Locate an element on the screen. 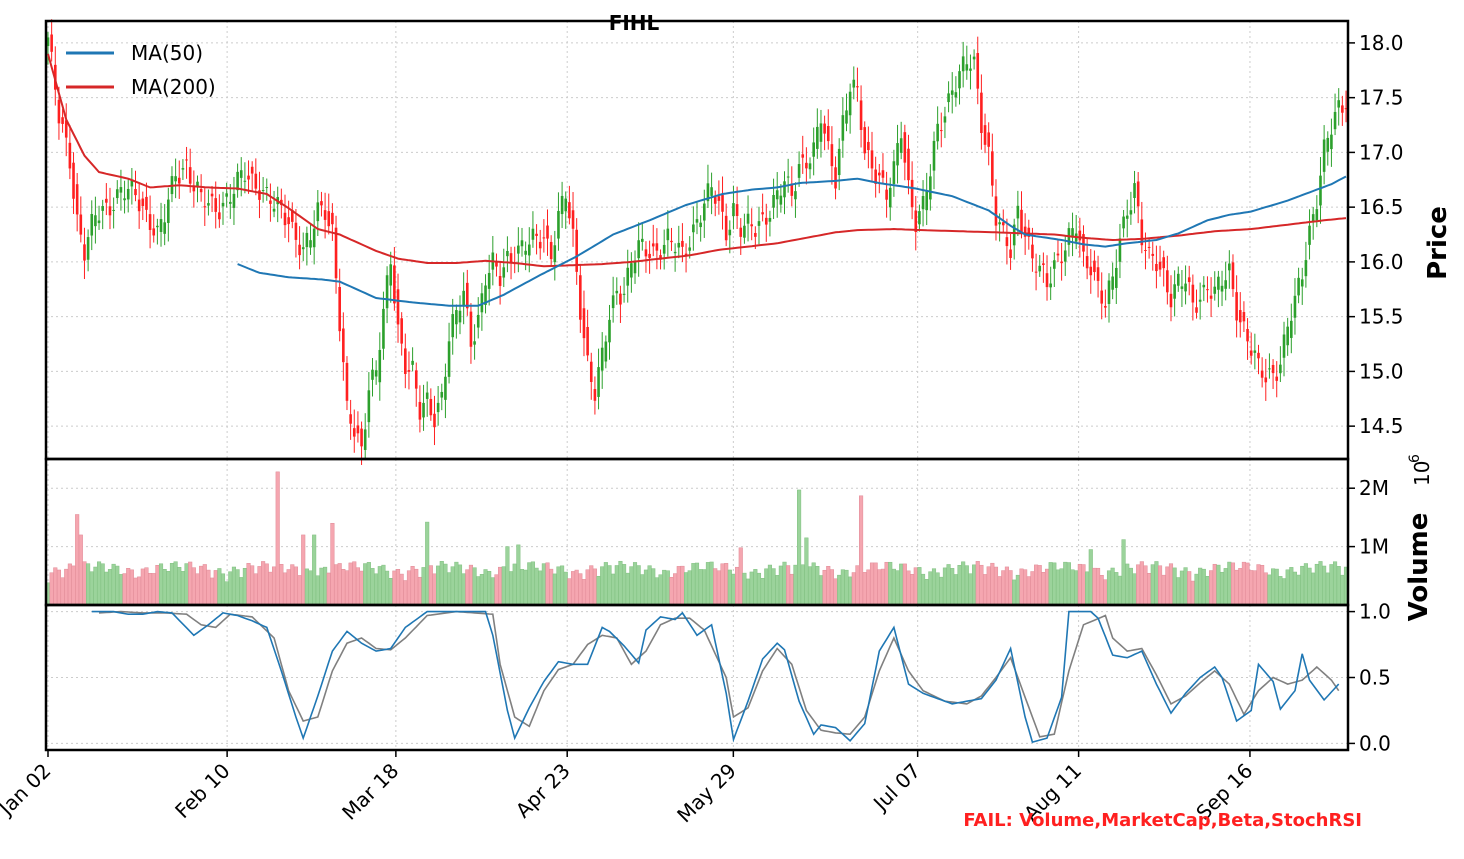  price-tick-label: 15.5 is located at coordinates (1381, 317).